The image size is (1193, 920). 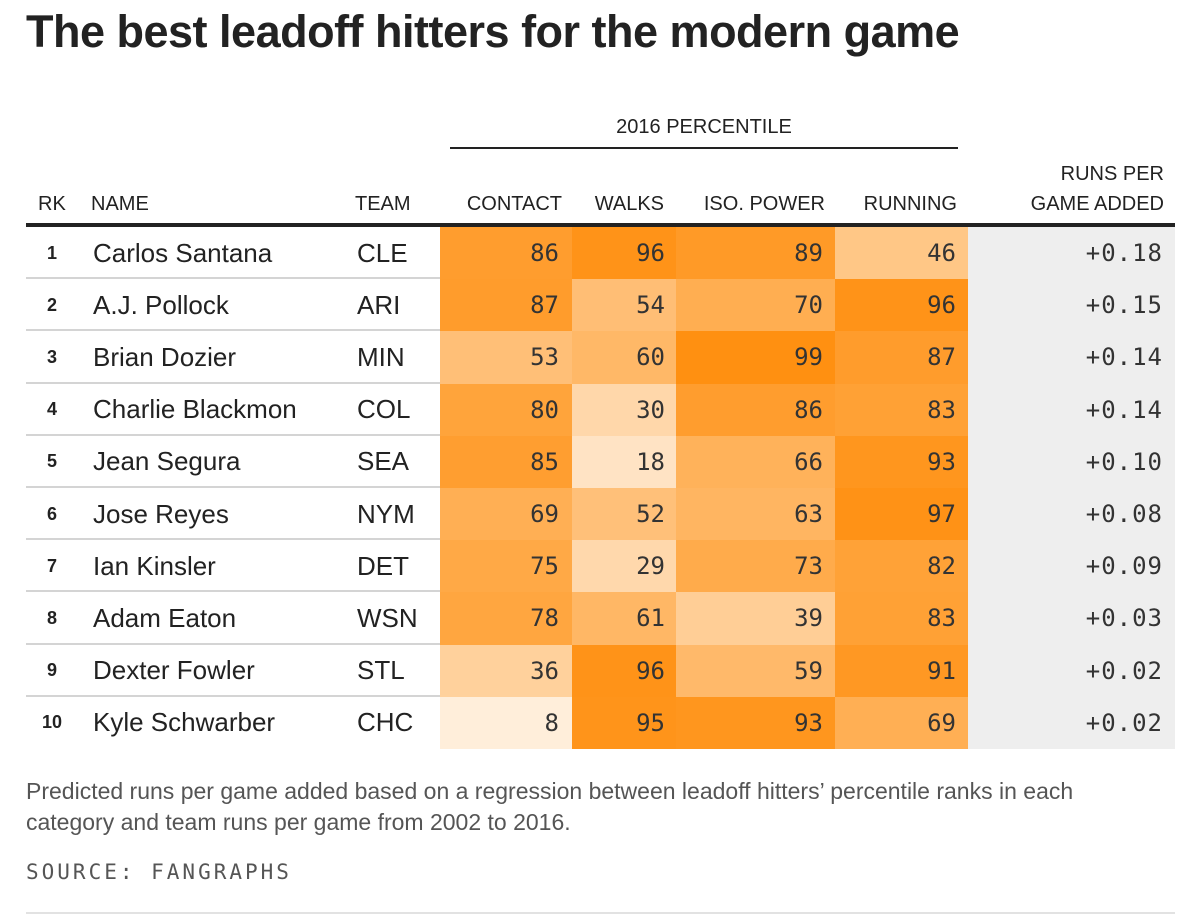 I want to click on player-name: Jean Segura, so click(x=167, y=461).